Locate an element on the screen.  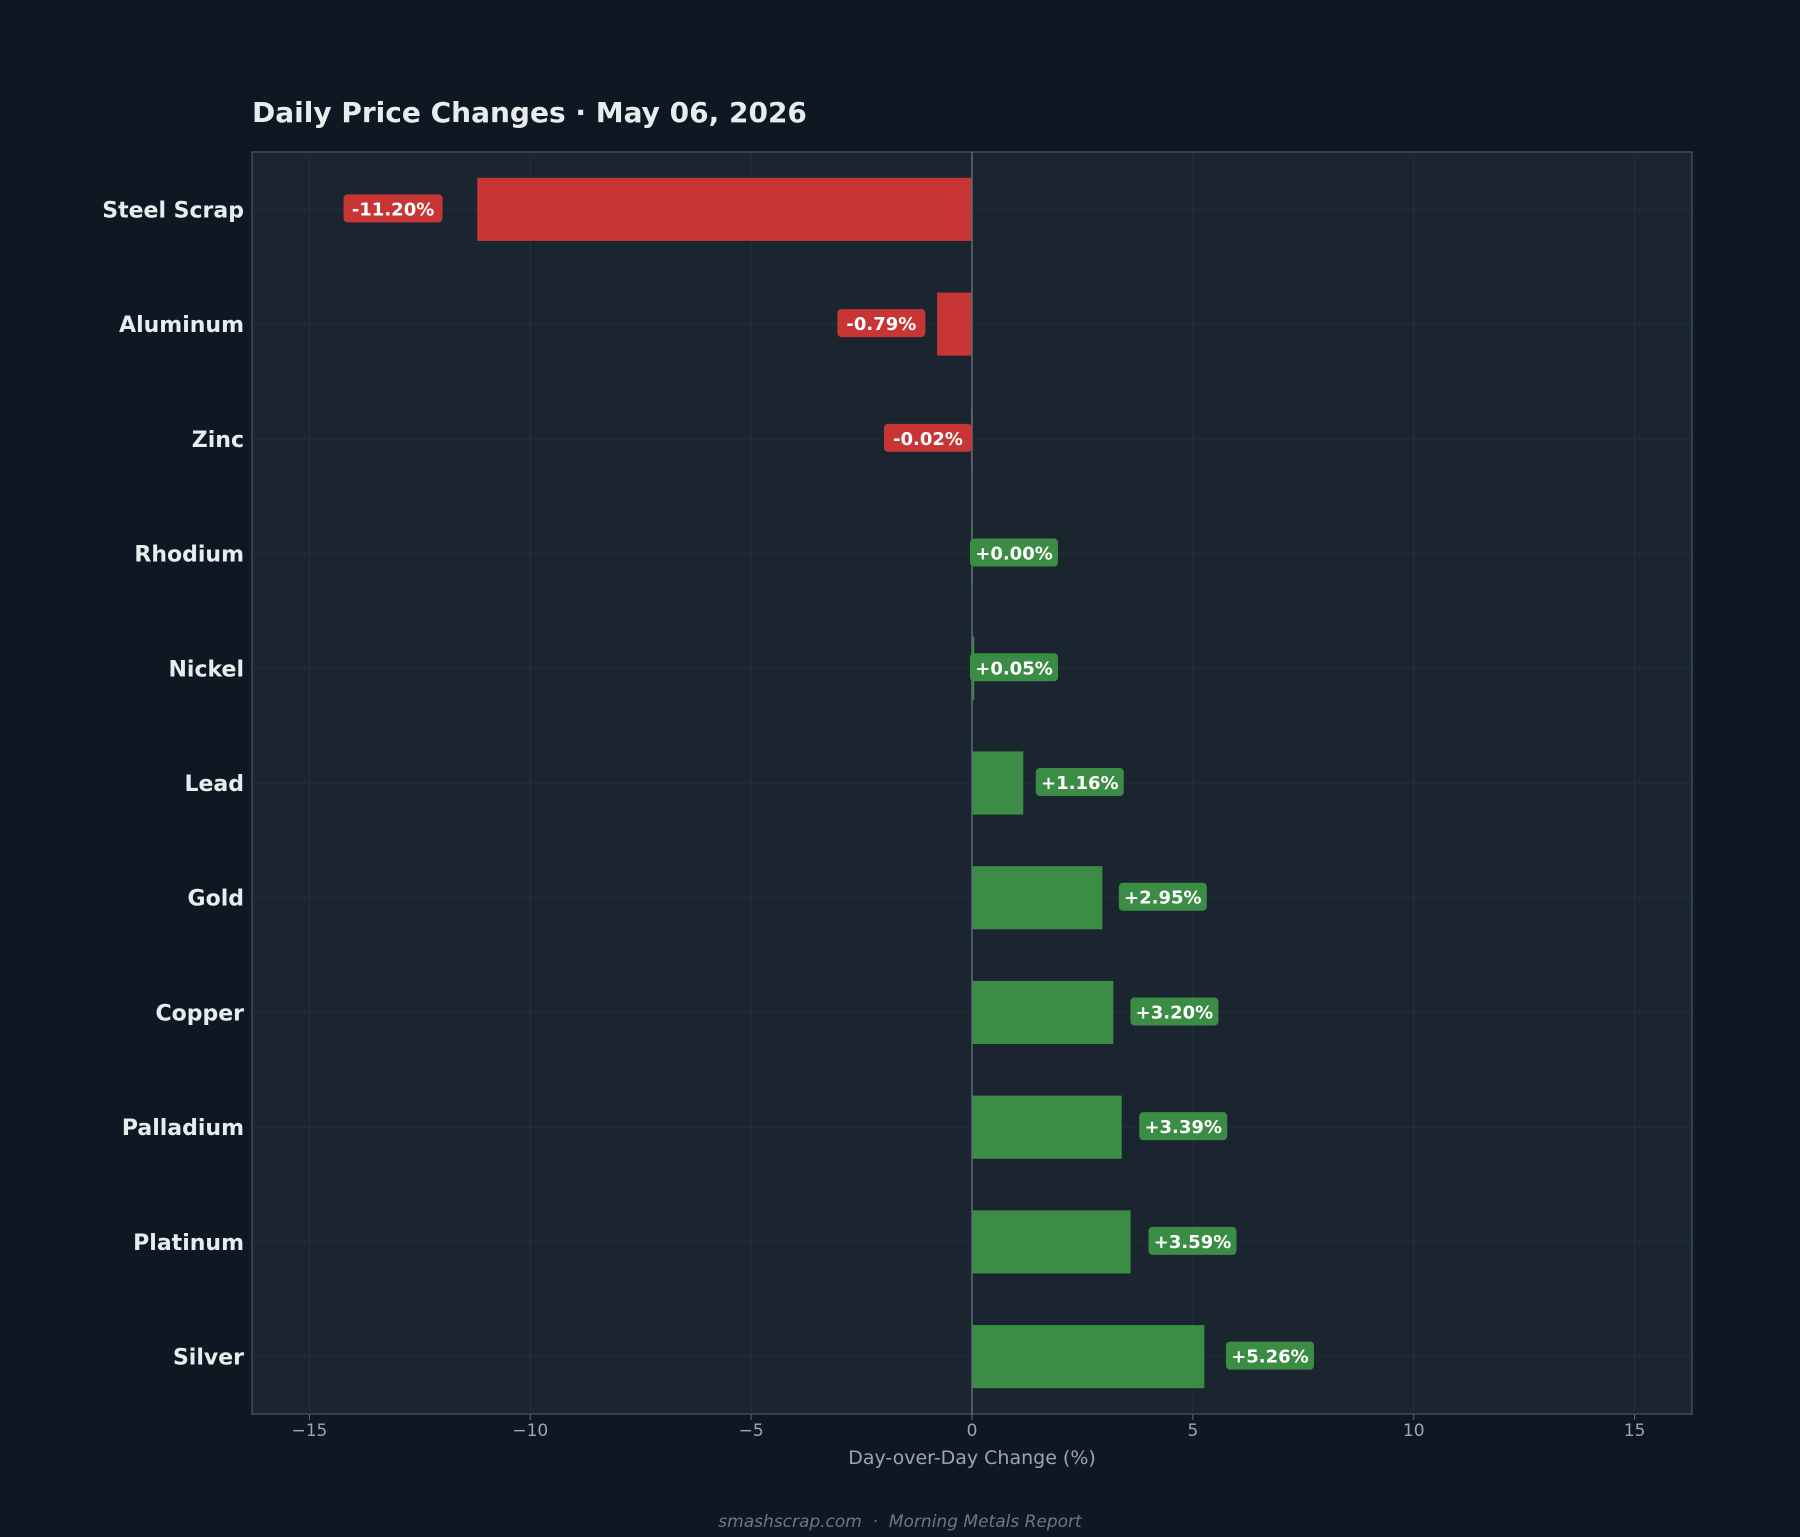
data-label: -0.02% is located at coordinates (928, 439).